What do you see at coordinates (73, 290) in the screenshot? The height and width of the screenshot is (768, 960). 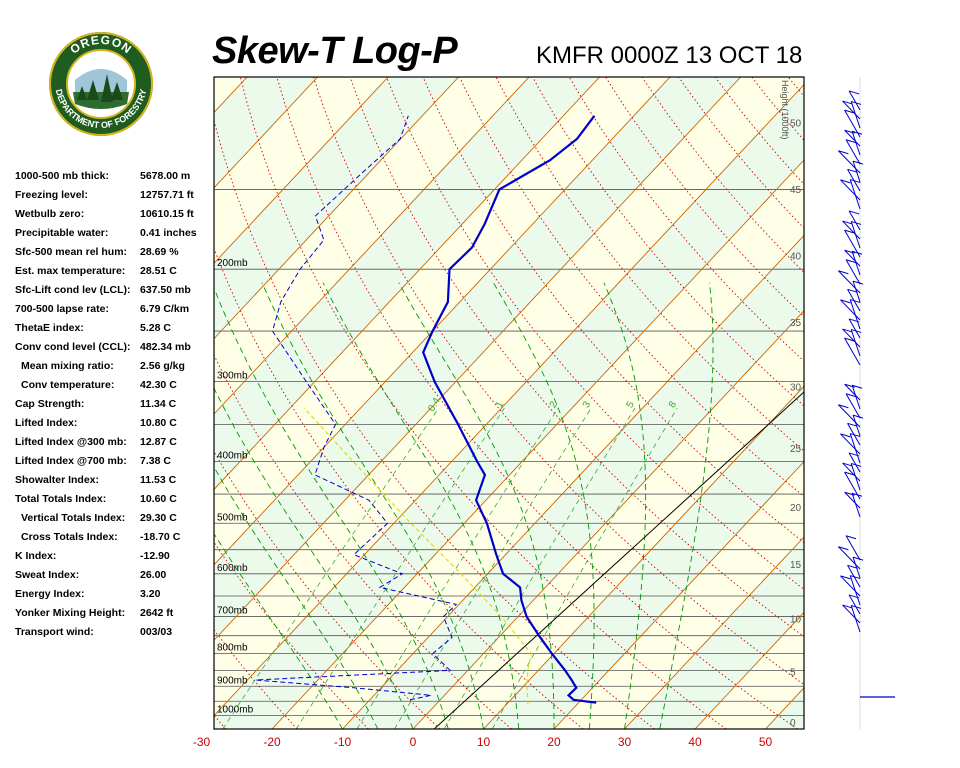 I see `stat-label: Sfc-Lift cond lev (LCL):` at bounding box center [73, 290].